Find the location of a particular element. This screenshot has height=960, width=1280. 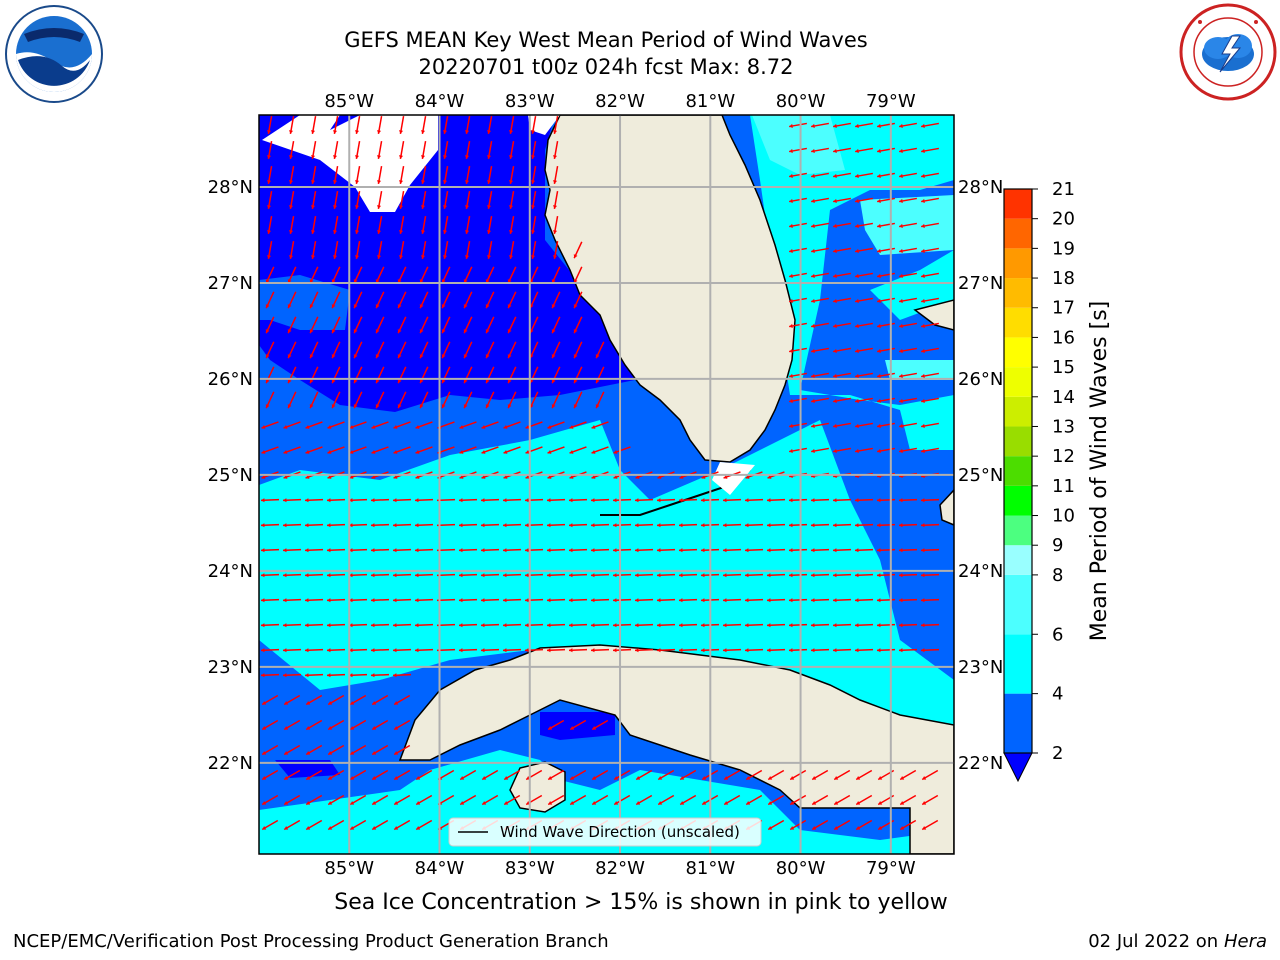

colorbar-tick-label: 8 is located at coordinates (1057, 575).